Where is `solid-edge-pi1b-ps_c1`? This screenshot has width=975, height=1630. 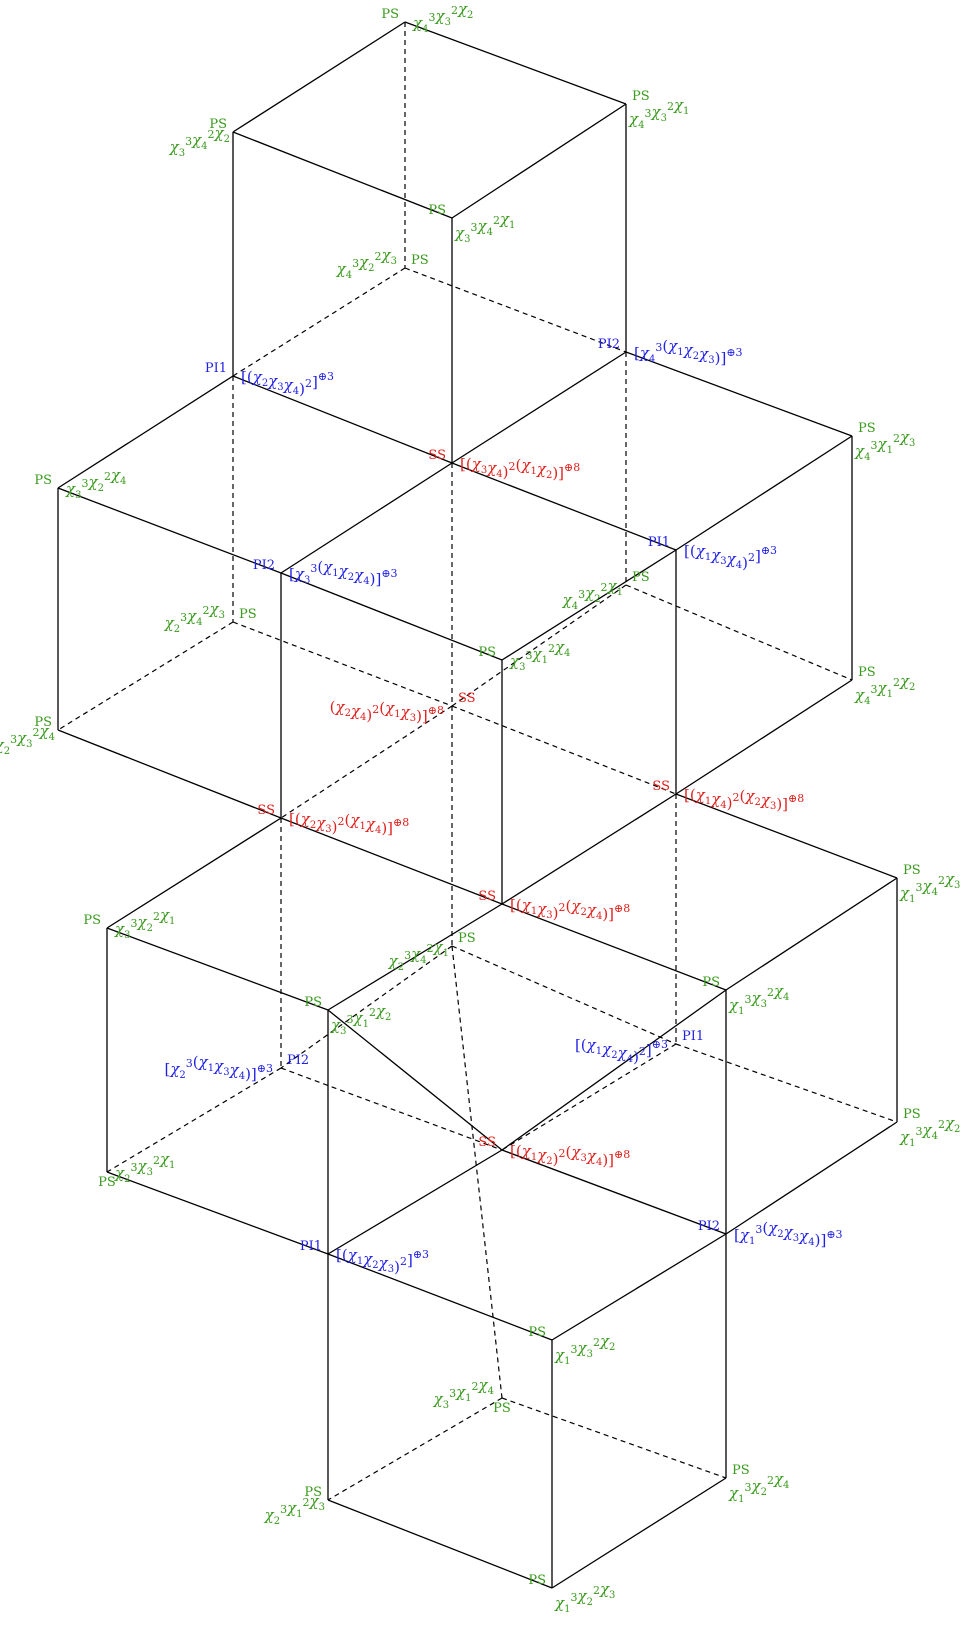 solid-edge-pi1b-ps_c1 is located at coordinates (589, 605).